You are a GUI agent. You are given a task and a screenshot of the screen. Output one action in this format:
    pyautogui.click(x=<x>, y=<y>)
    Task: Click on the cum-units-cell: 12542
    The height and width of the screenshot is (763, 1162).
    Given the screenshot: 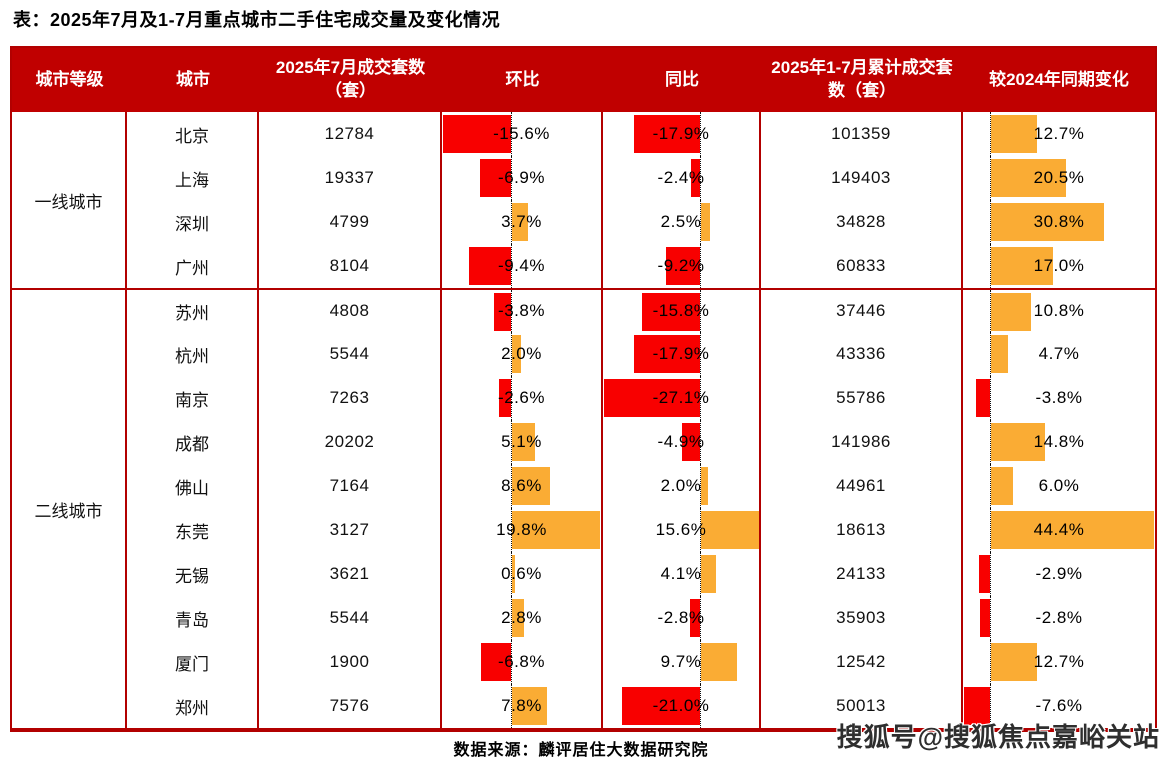 What is the action you would take?
    pyautogui.click(x=862, y=662)
    